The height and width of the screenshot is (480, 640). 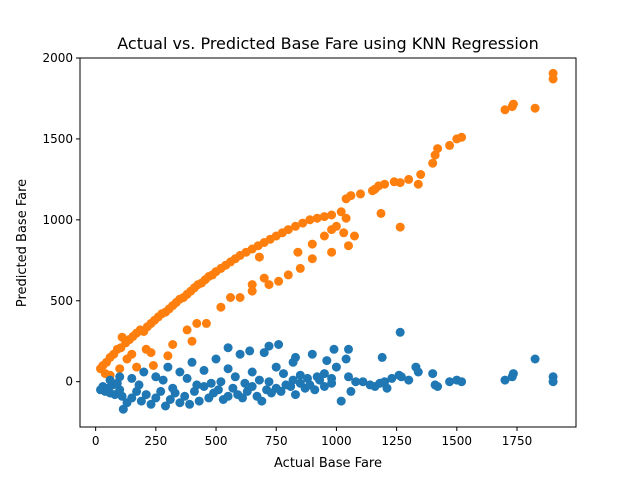 I want to click on y-tick-label: 0, so click(x=69, y=382).